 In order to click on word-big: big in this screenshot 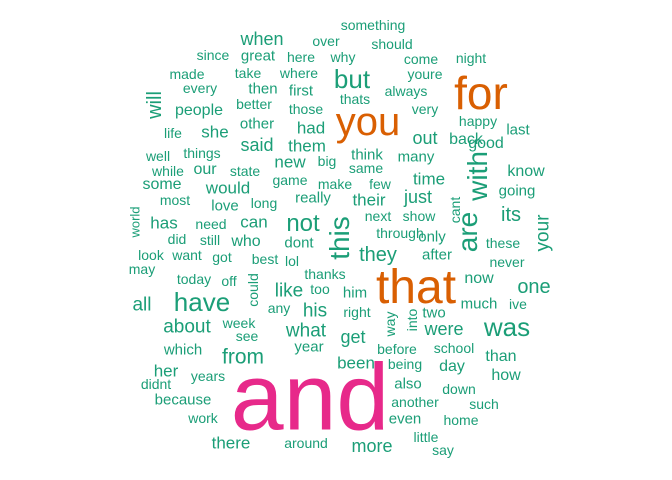, I will do `click(327, 161)`.